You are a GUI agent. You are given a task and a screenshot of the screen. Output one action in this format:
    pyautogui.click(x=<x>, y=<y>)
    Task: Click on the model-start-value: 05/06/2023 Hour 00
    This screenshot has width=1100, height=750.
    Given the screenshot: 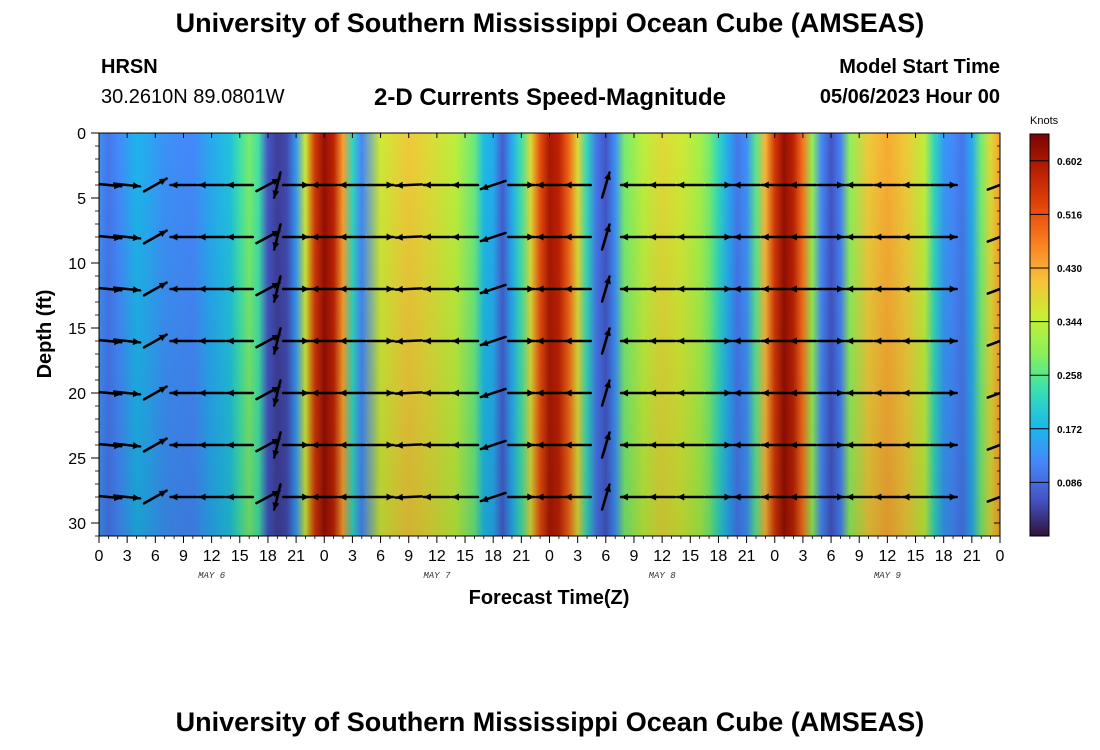 What is the action you would take?
    pyautogui.click(x=909, y=97)
    